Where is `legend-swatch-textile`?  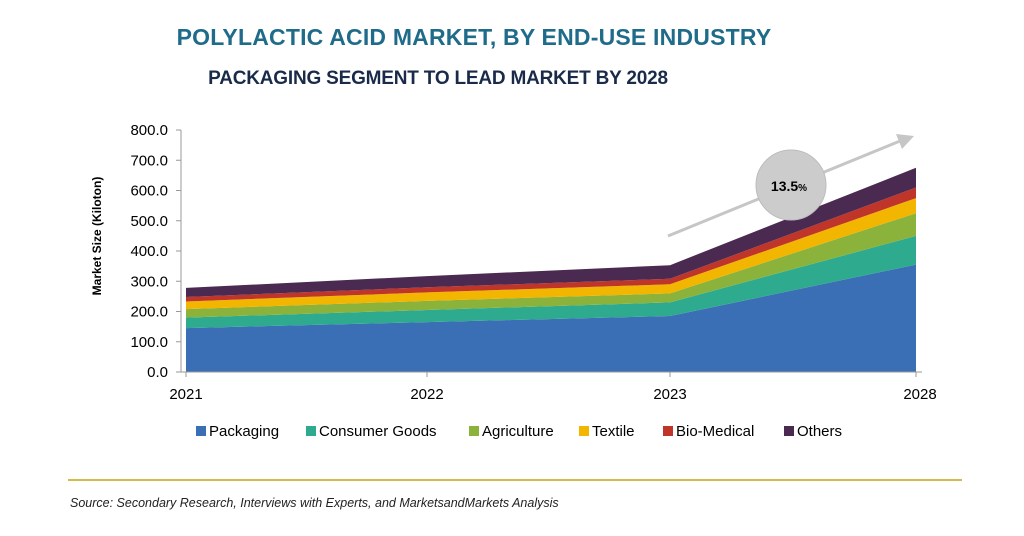
legend-swatch-textile is located at coordinates (584, 431).